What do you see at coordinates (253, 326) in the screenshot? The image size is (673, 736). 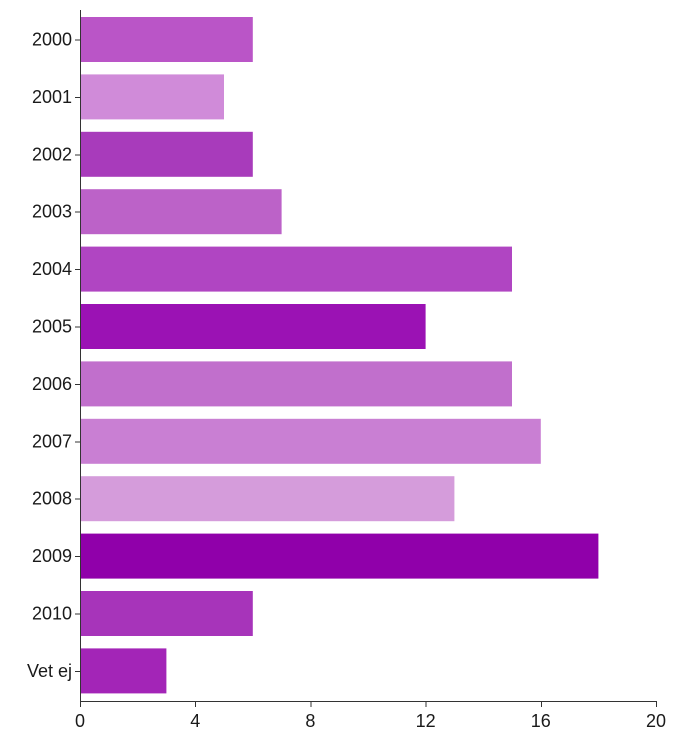 I see `bar-2005` at bounding box center [253, 326].